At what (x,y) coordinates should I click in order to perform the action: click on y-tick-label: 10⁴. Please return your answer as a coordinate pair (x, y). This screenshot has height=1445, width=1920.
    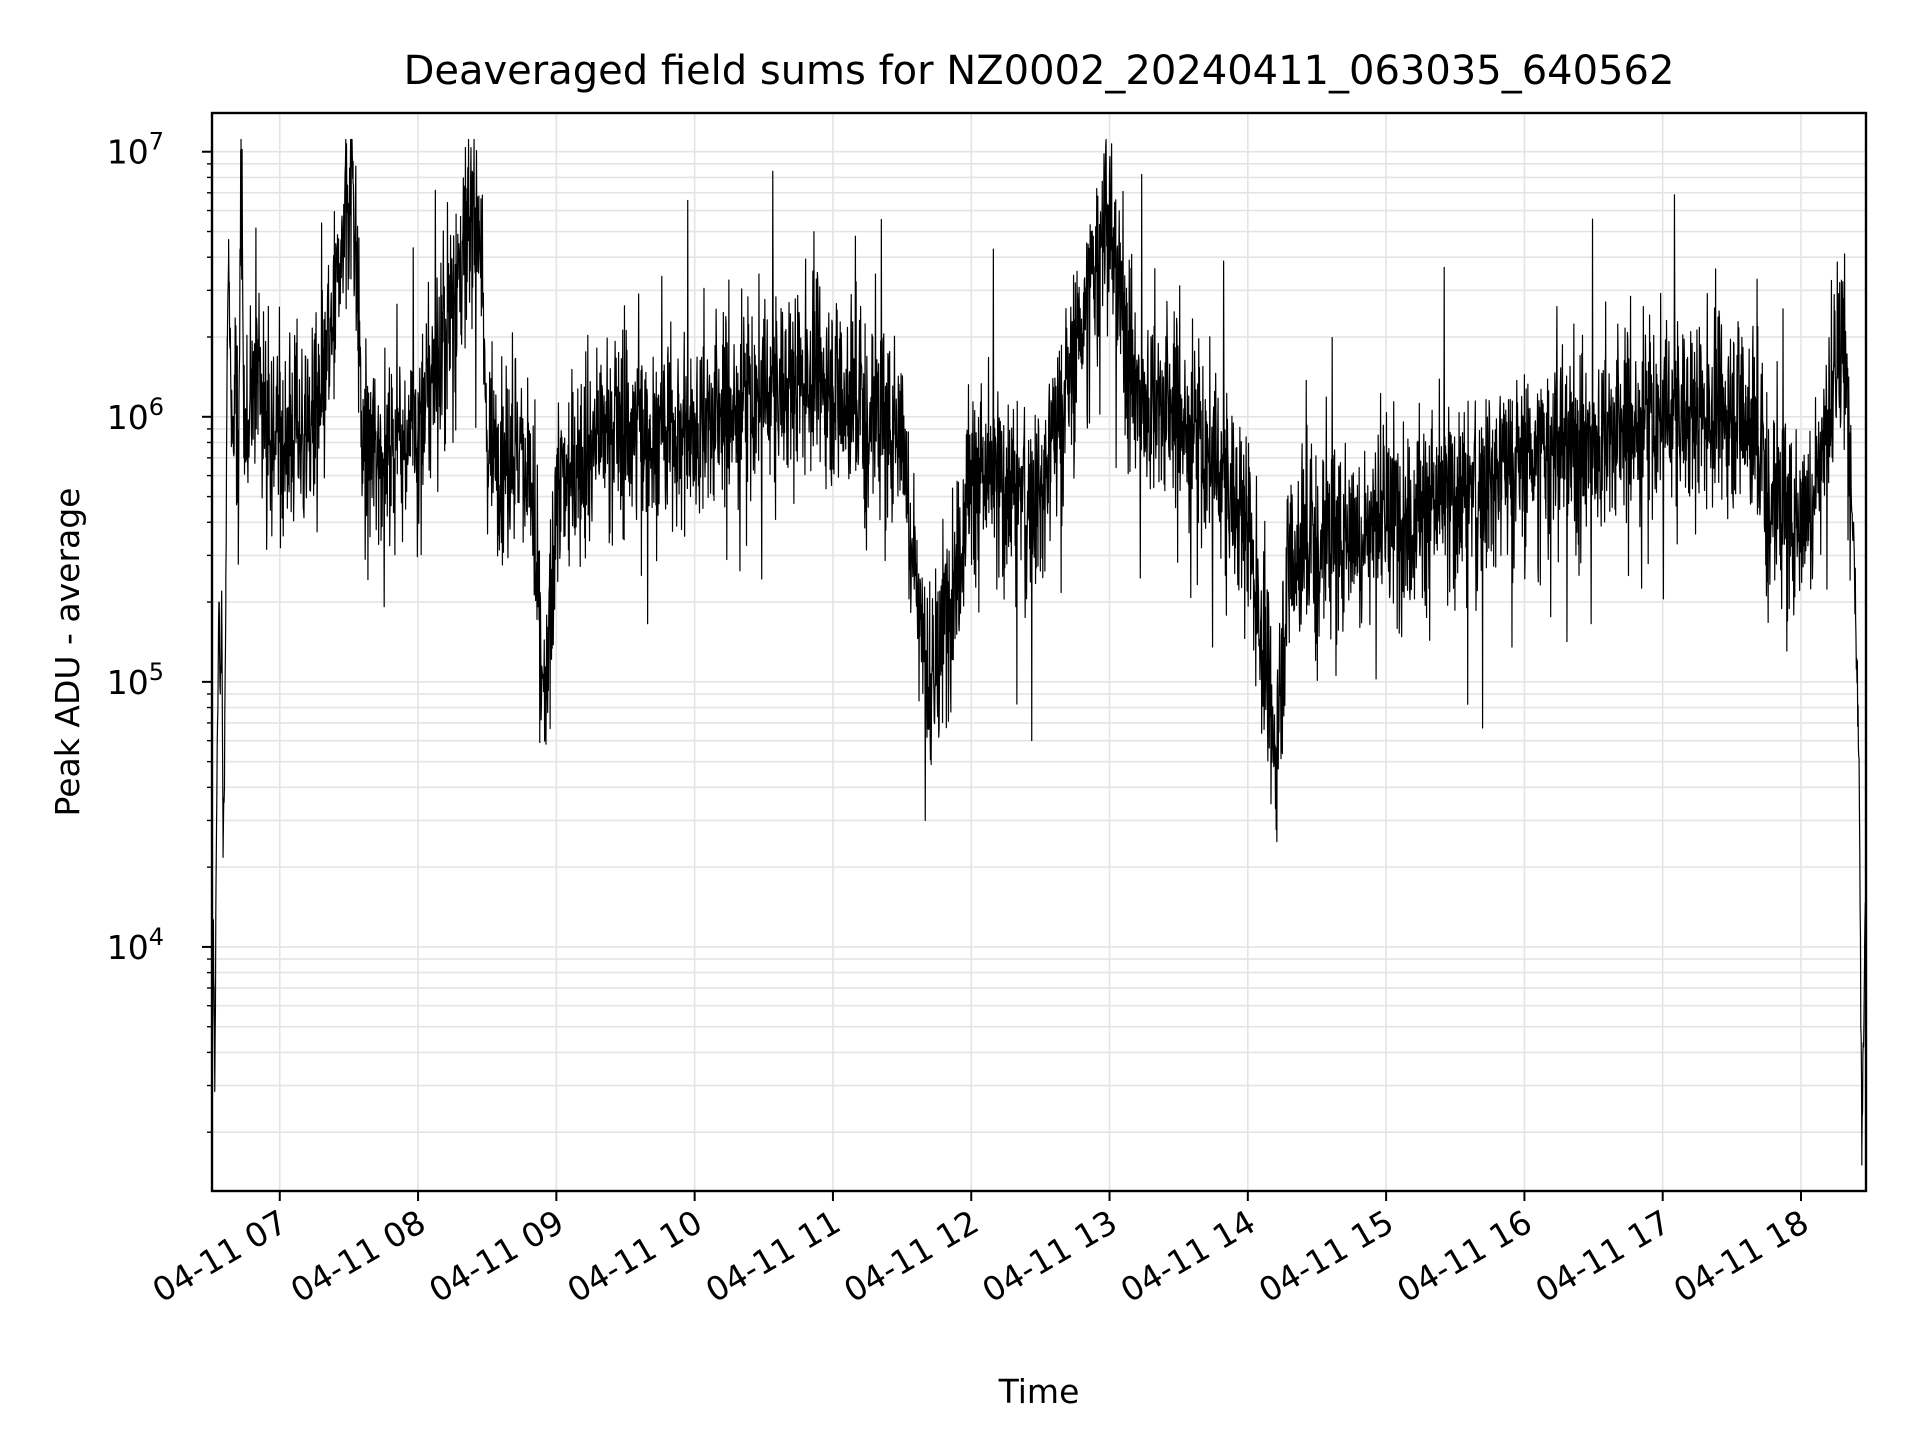
    Looking at the image, I should click on (135, 945).